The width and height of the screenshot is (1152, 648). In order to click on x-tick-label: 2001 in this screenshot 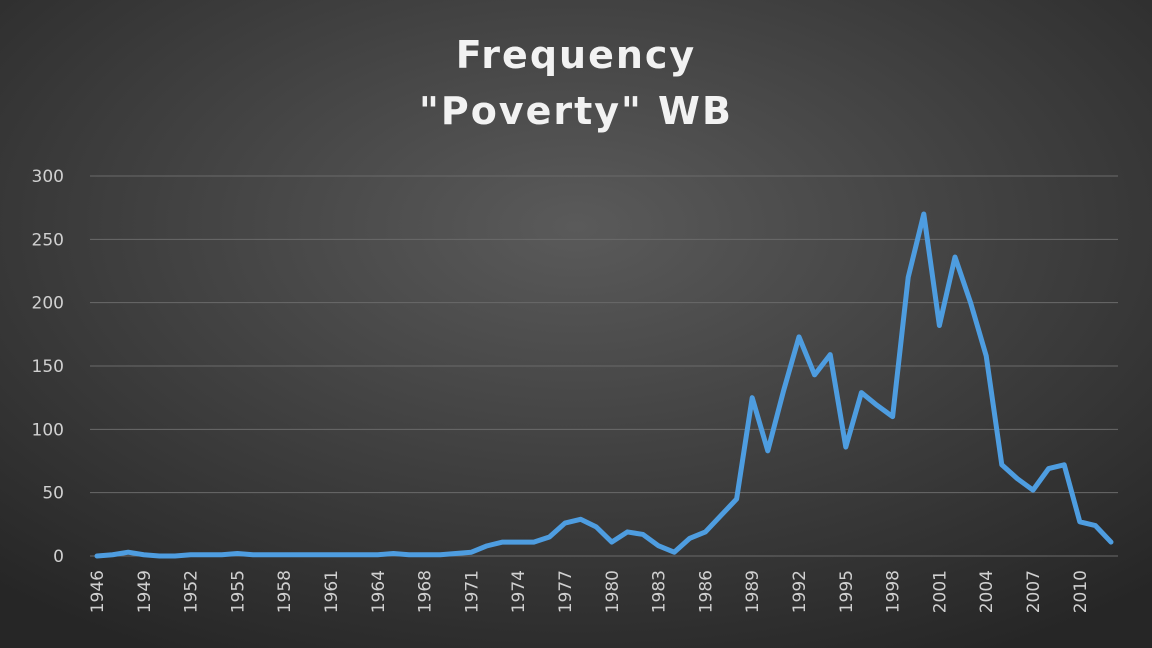, I will do `click(940, 591)`.